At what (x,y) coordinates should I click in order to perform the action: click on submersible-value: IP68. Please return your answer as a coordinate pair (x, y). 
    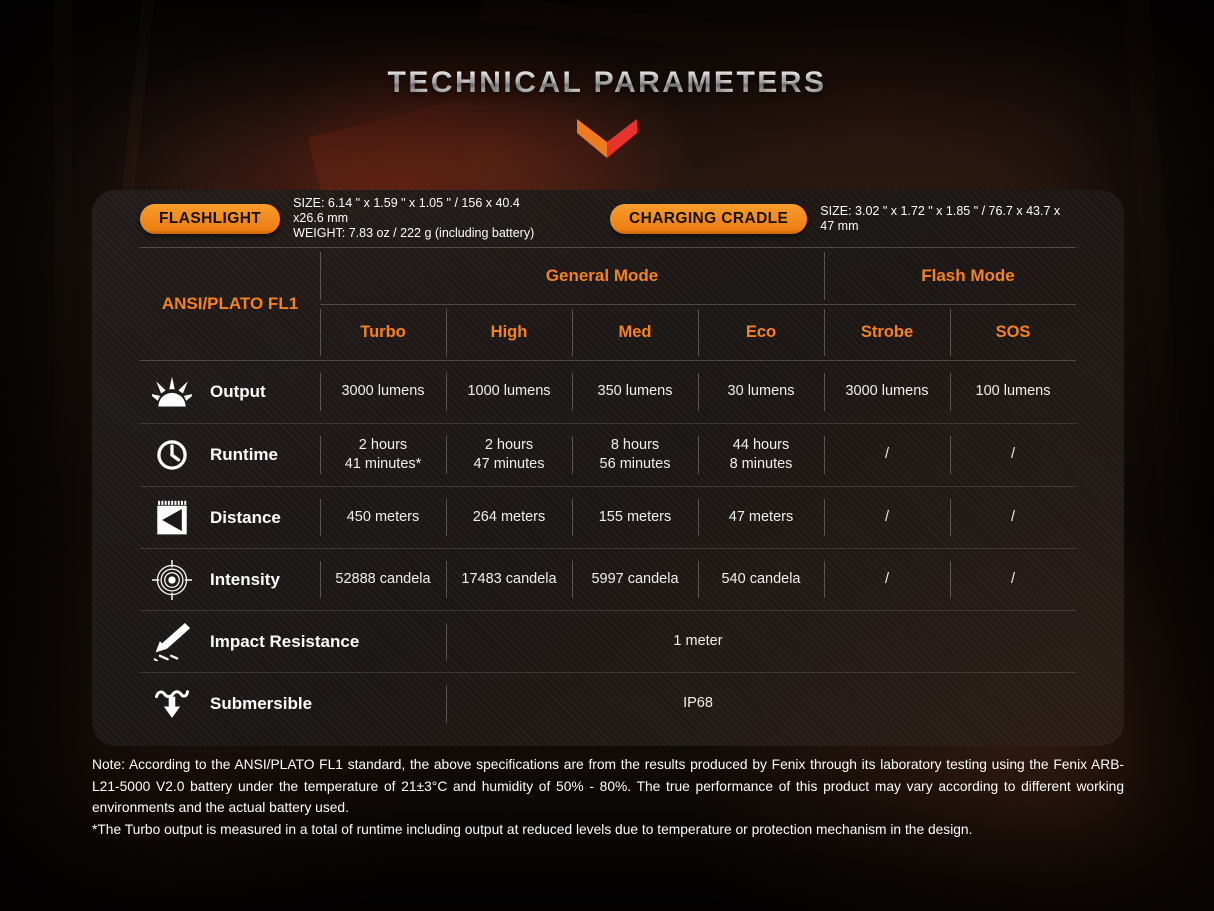
    Looking at the image, I should click on (761, 704).